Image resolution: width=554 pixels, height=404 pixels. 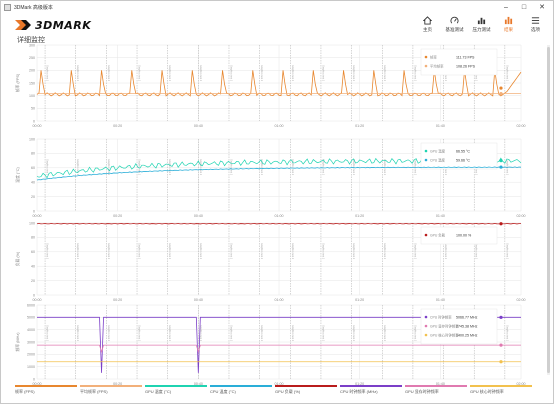 What do you see at coordinates (437, 392) in the screenshot?
I see `bottom-legend-item: GPU 显存时钟频率` at bounding box center [437, 392].